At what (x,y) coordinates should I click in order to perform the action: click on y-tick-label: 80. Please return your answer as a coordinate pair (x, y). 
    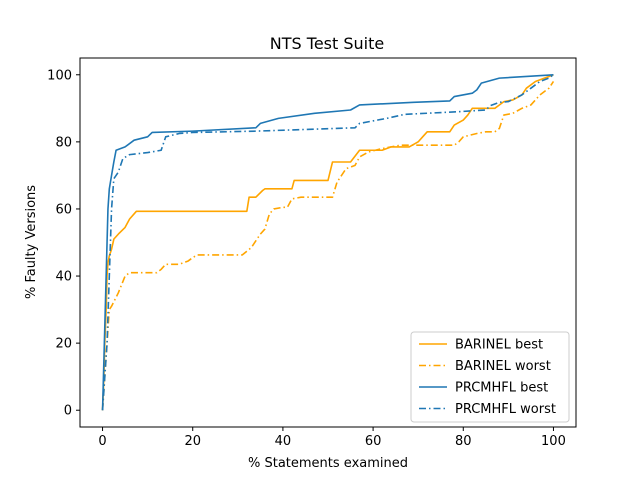
    Looking at the image, I should click on (63, 142).